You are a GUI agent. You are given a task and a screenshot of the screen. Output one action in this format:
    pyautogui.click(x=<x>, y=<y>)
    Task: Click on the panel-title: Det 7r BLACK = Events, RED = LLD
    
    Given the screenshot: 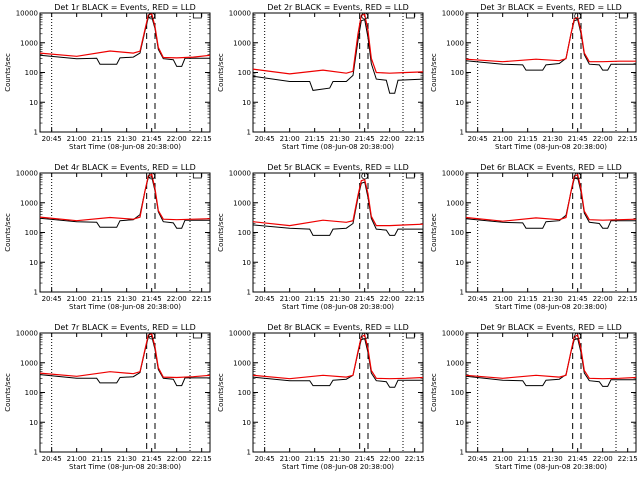 What is the action you would take?
    pyautogui.click(x=125, y=327)
    